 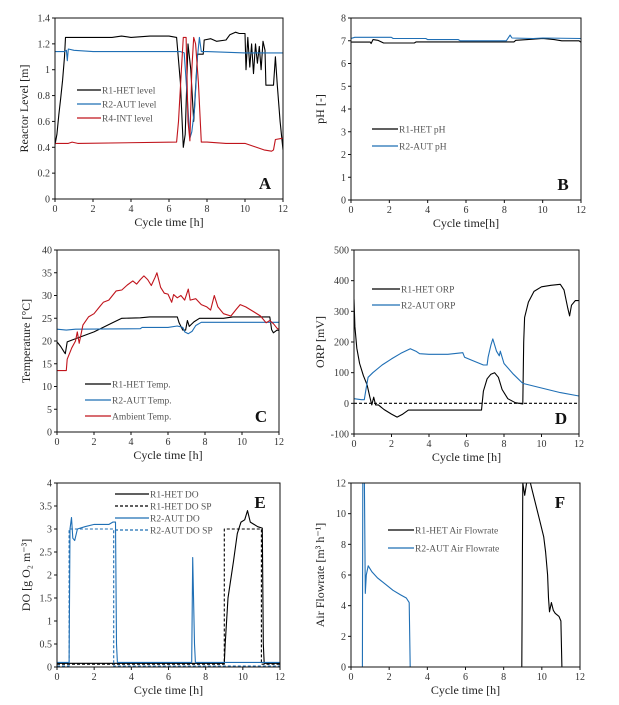 I want to click on series-line-ambient-temp-, so click(x=168, y=322).